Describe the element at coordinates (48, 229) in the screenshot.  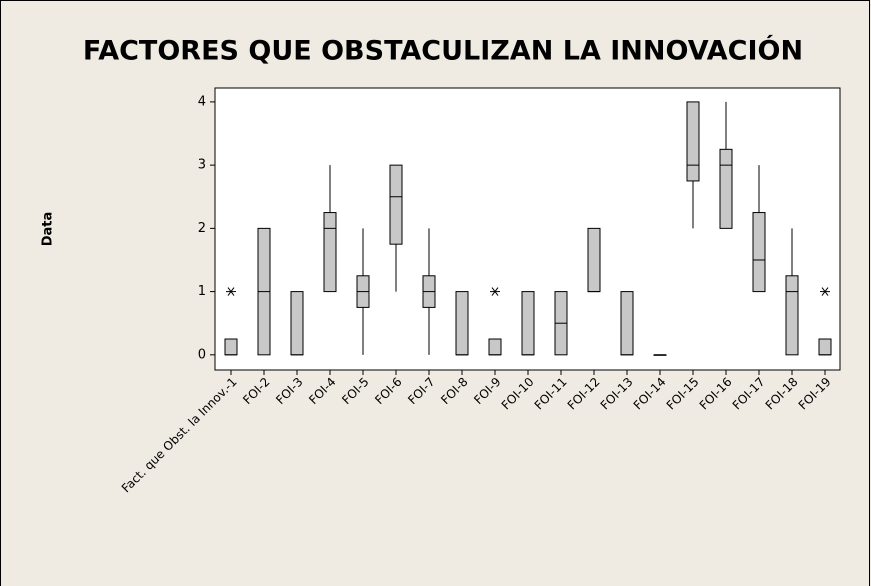
I see `y-axis-label: Data` at that location.